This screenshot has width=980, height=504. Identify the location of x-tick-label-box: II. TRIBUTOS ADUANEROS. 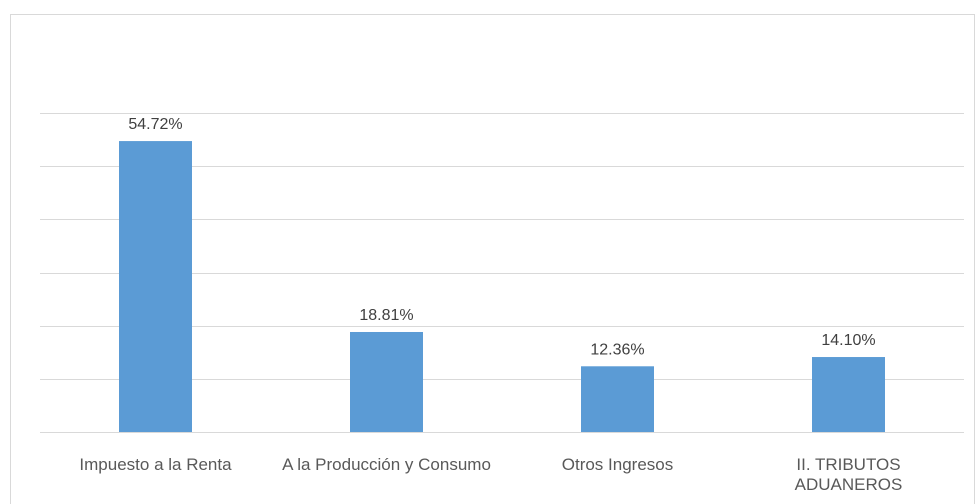
(848, 474).